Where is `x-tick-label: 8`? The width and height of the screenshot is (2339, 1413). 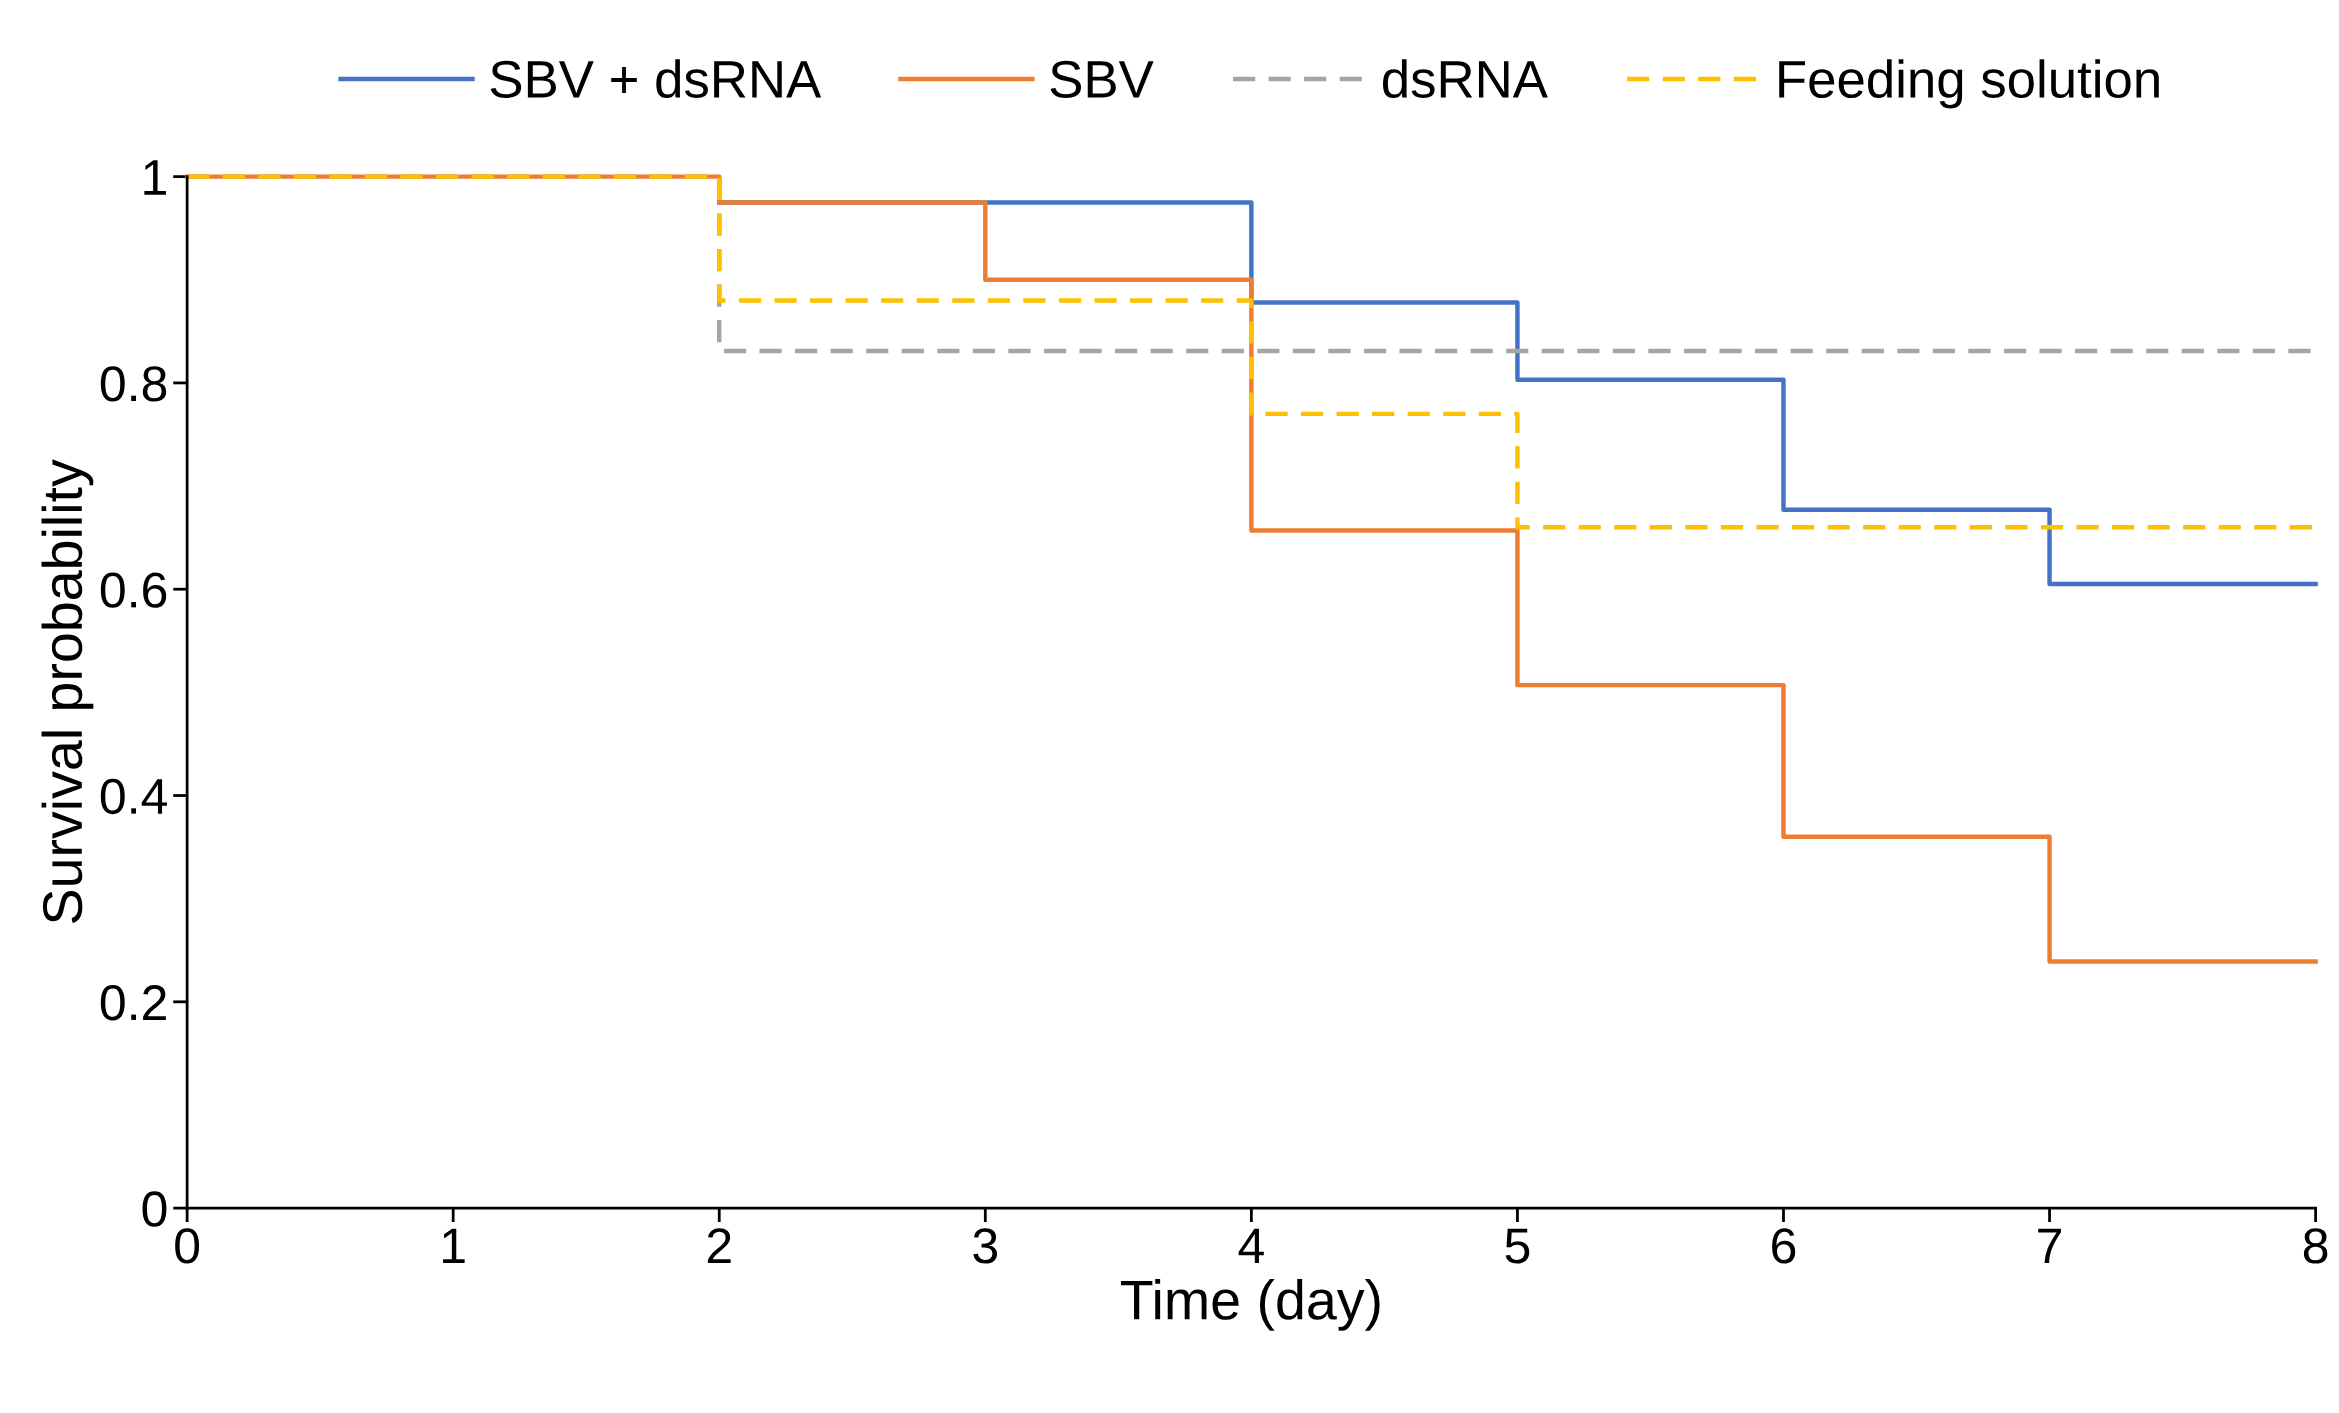 x-tick-label: 8 is located at coordinates (2315, 1246).